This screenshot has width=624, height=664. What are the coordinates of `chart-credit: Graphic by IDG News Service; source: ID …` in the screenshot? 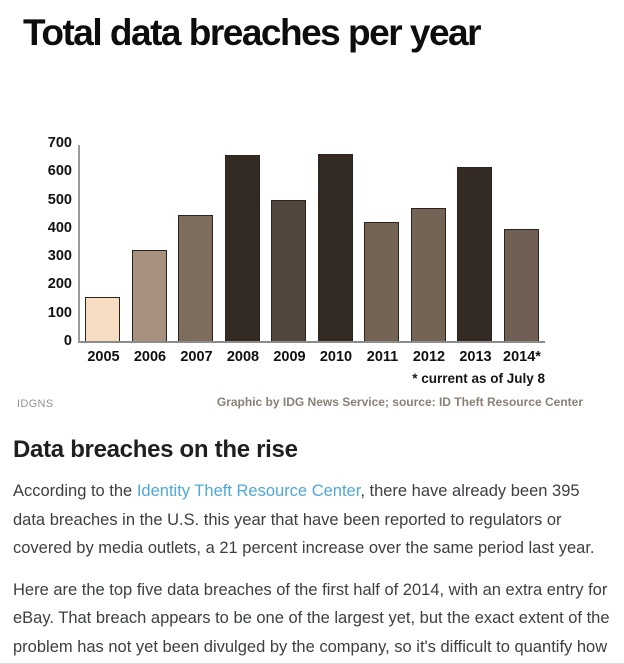 It's located at (399, 402).